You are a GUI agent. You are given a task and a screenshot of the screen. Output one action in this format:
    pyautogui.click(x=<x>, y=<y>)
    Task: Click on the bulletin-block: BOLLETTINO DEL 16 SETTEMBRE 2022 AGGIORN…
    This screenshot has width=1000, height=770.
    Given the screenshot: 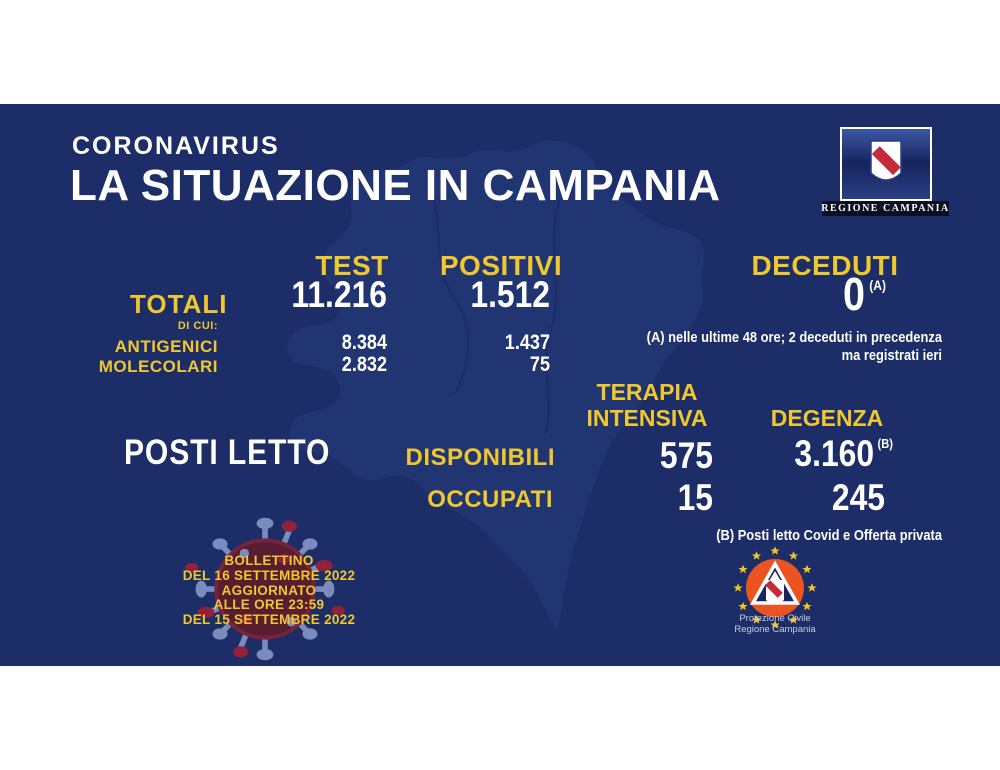 What is the action you would take?
    pyautogui.click(x=269, y=590)
    